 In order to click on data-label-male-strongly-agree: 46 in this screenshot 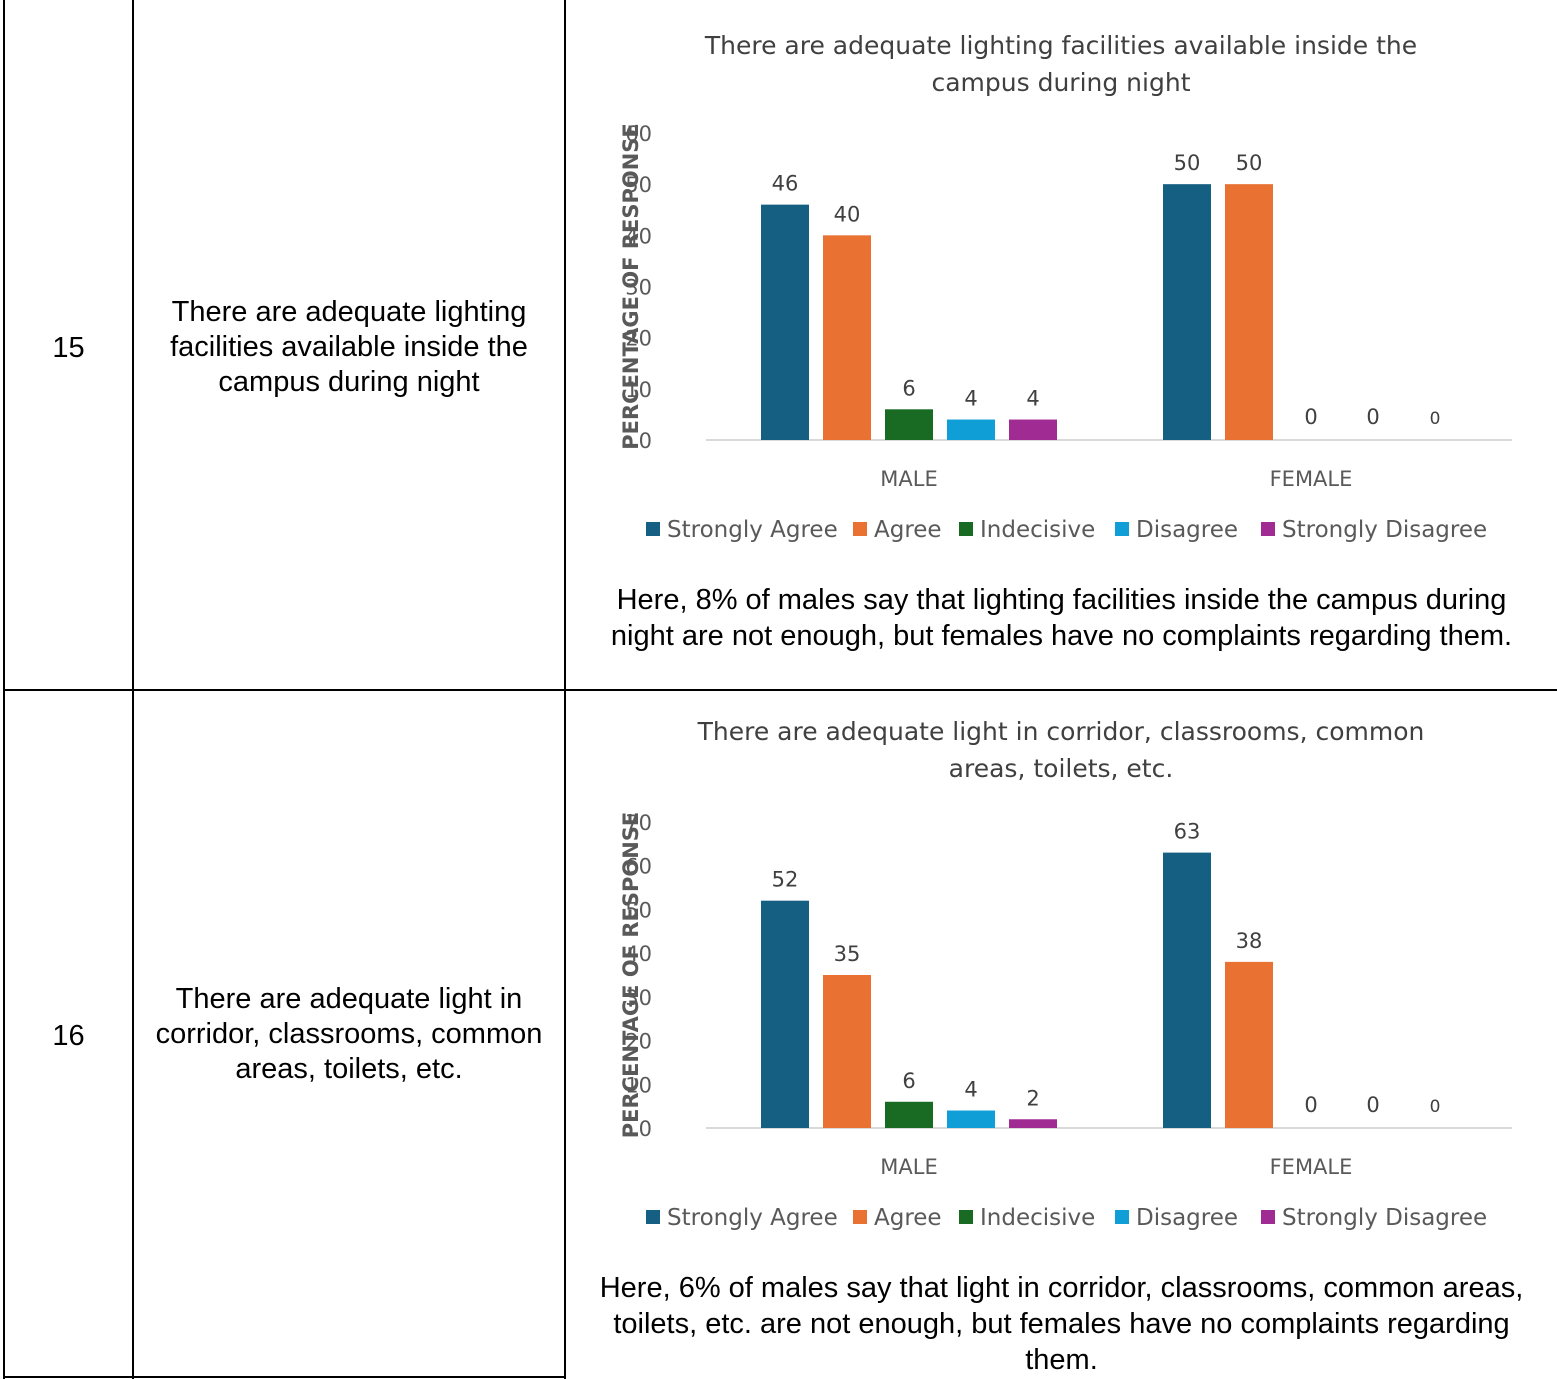, I will do `click(785, 184)`.